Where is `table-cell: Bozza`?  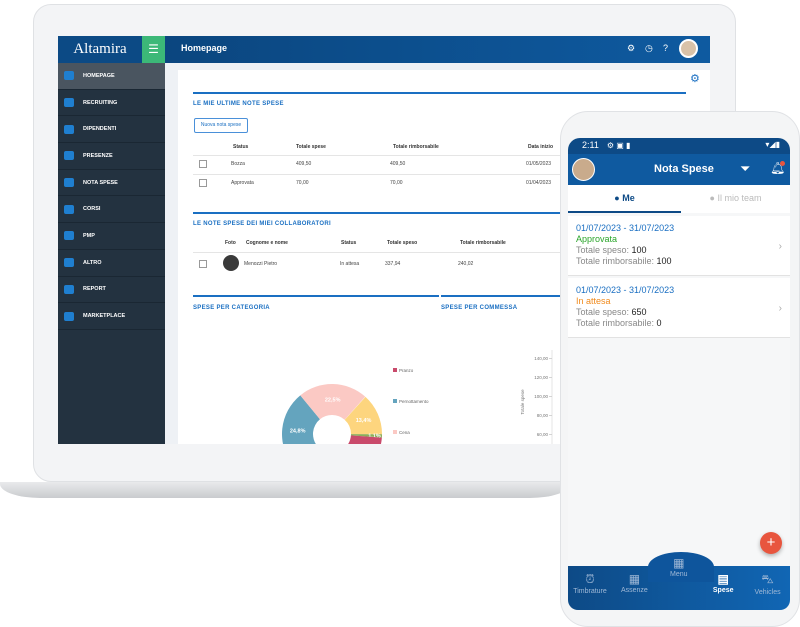
table-cell: Bozza is located at coordinates (238, 164).